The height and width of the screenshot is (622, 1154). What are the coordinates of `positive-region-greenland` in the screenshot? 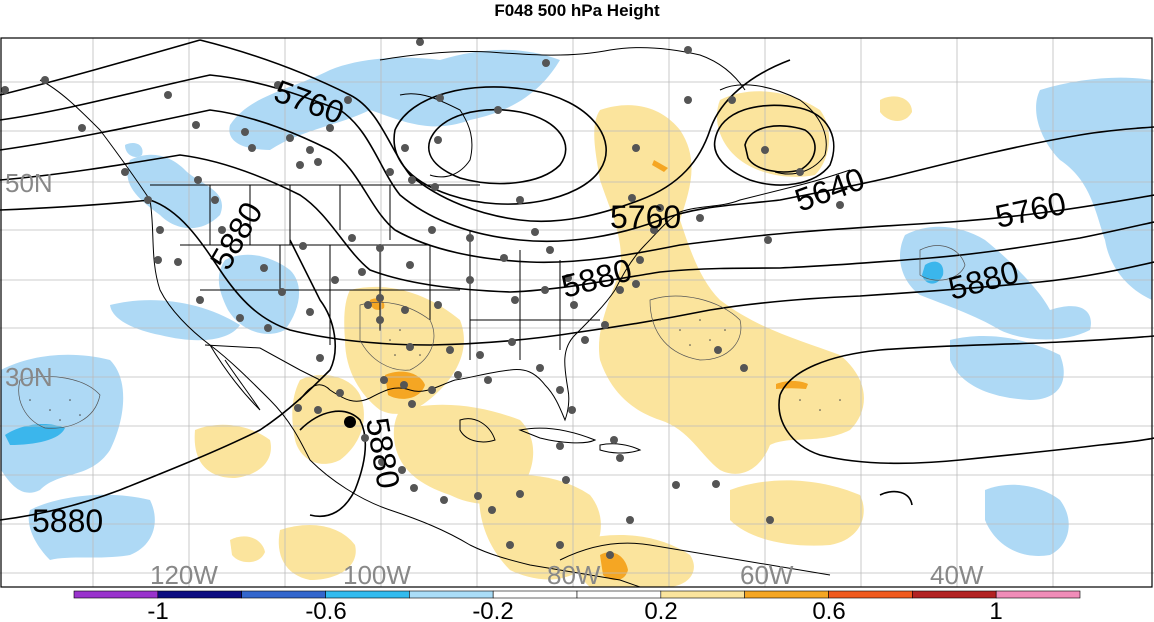 It's located at (773, 134).